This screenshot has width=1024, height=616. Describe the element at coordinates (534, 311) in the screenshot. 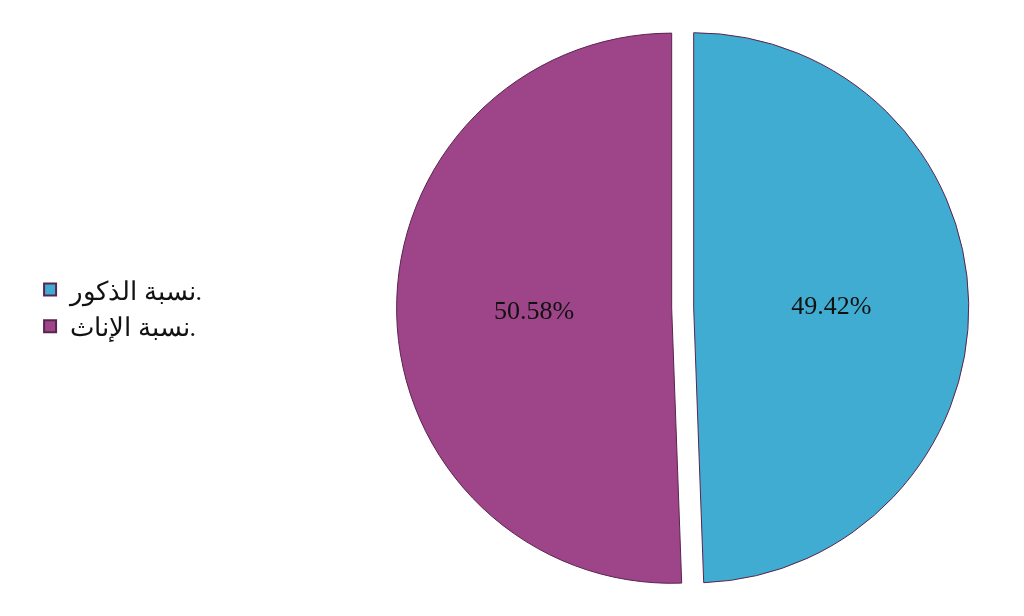

I see `data-label: 50.58%` at that location.